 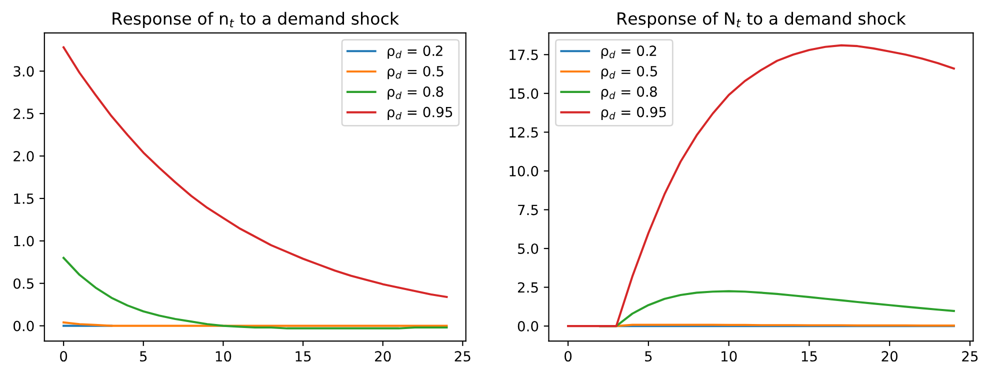 I want to click on y-tick-label: 0.5, so click(x=24, y=283).